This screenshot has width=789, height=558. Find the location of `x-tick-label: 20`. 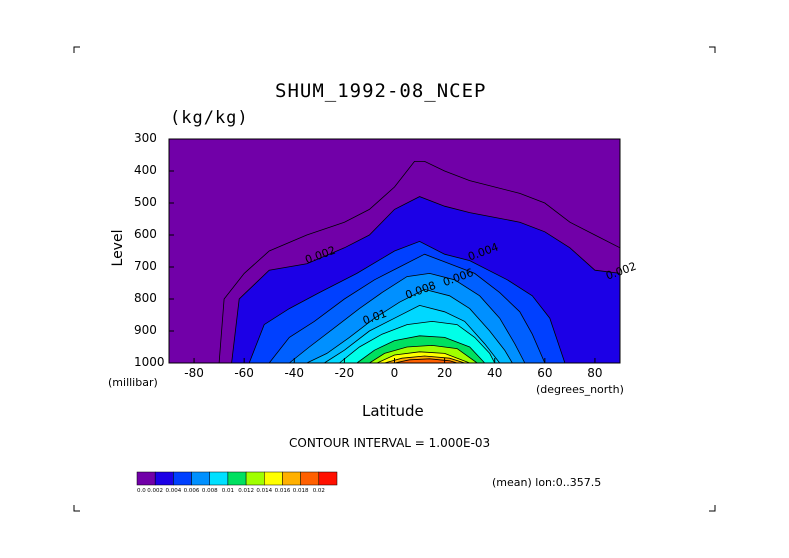

x-tick-label: 20 is located at coordinates (444, 373).